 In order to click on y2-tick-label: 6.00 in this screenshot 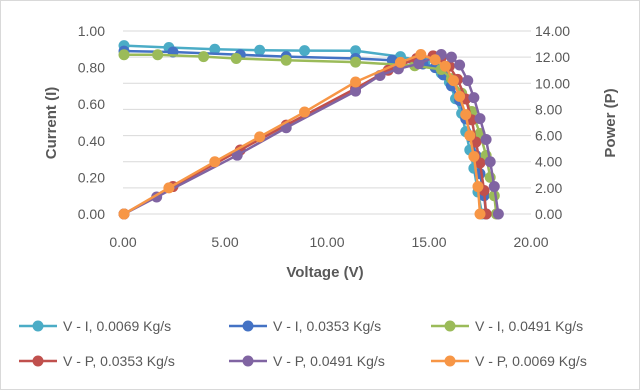, I will do `click(548, 136)`.